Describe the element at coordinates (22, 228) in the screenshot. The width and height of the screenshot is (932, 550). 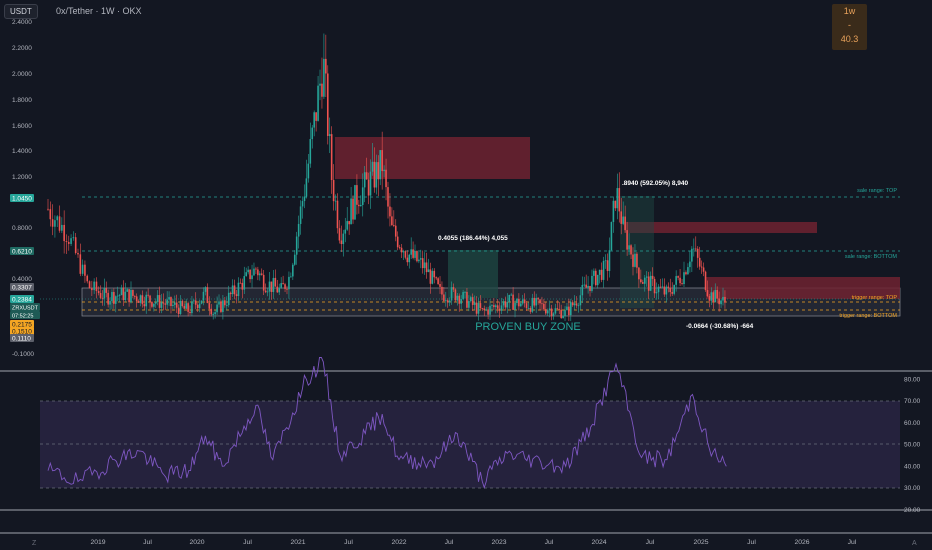
I see `price-tick-label: 0.8000` at that location.